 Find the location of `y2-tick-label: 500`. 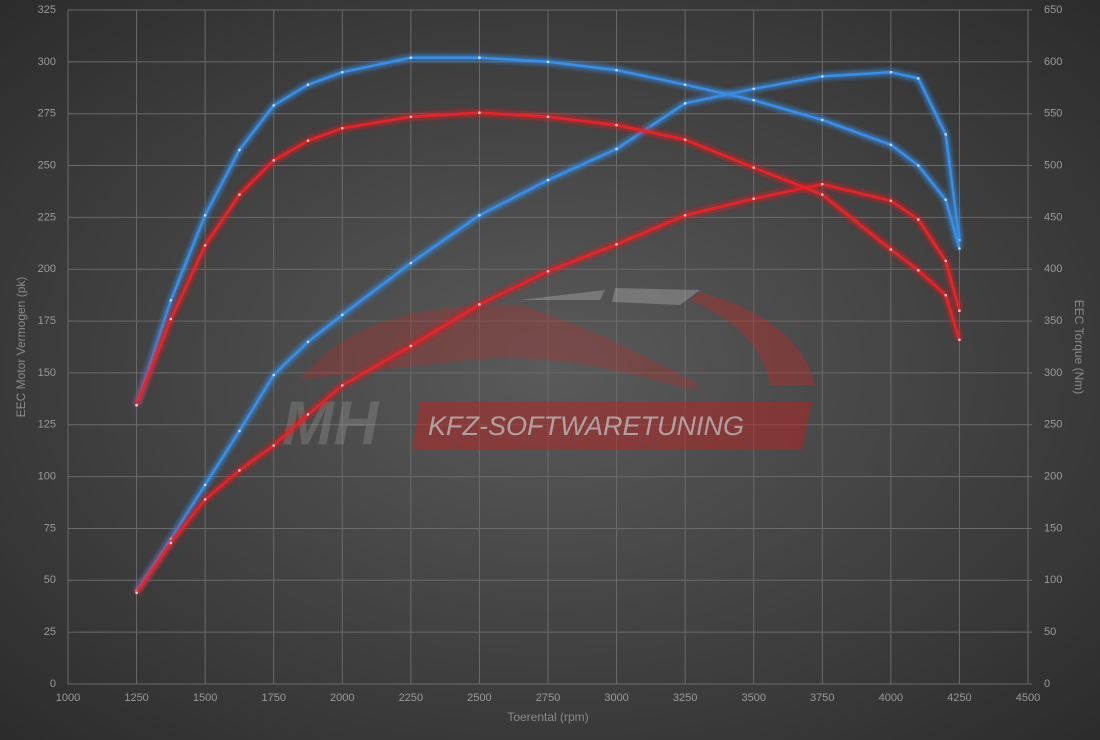

y2-tick-label: 500 is located at coordinates (1053, 165).